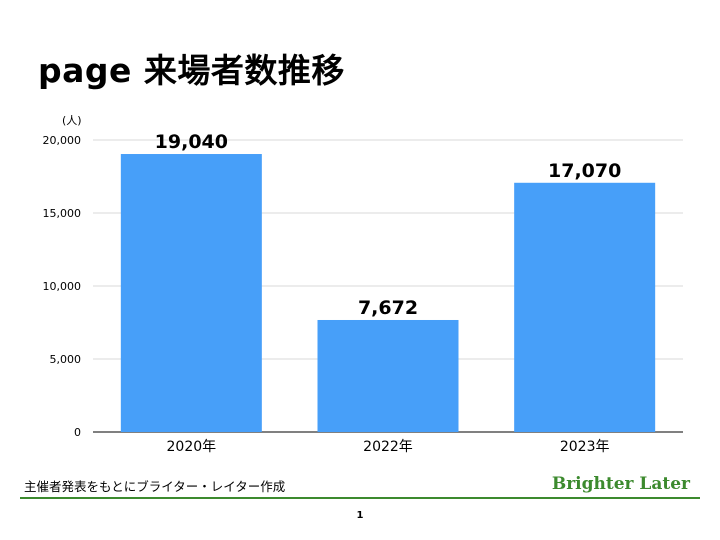  What do you see at coordinates (62, 140) in the screenshot?
I see `y-tick-label: 20,000` at bounding box center [62, 140].